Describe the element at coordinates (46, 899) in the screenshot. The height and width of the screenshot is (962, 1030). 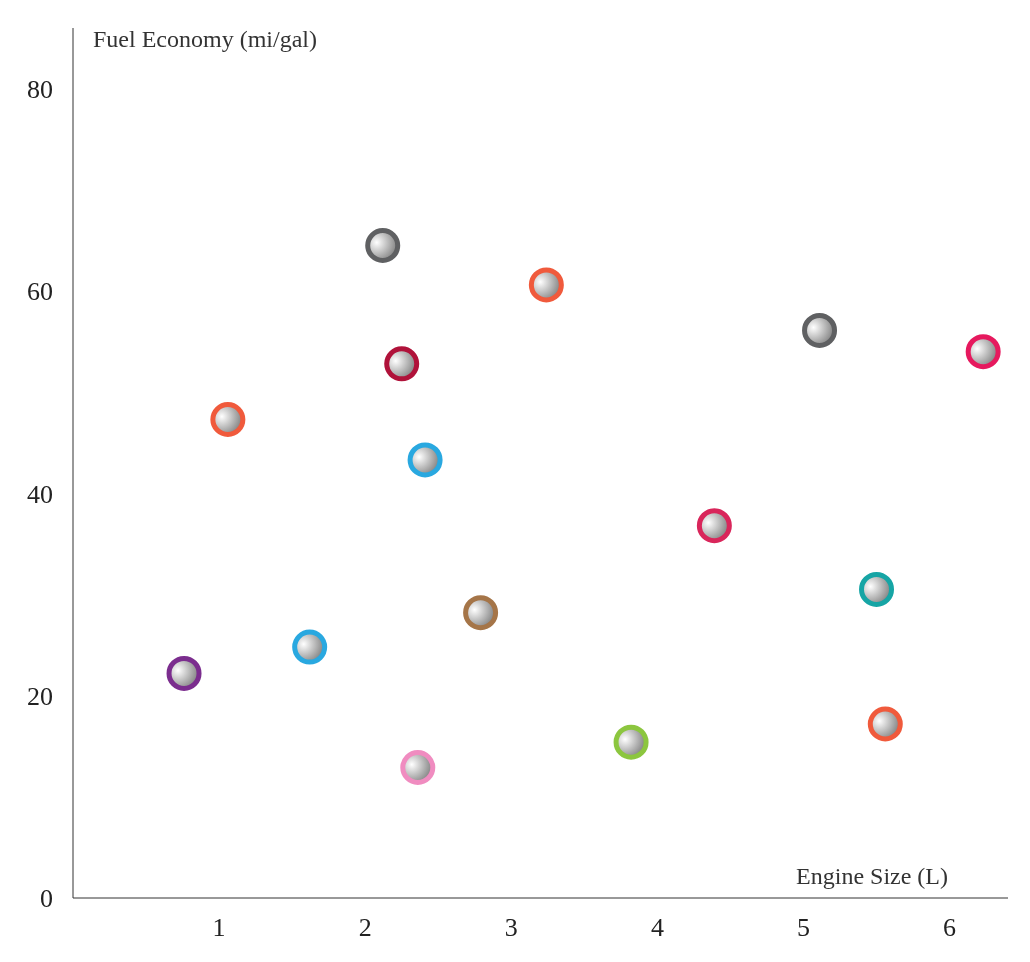
I see `y-tick-label: 0` at that location.